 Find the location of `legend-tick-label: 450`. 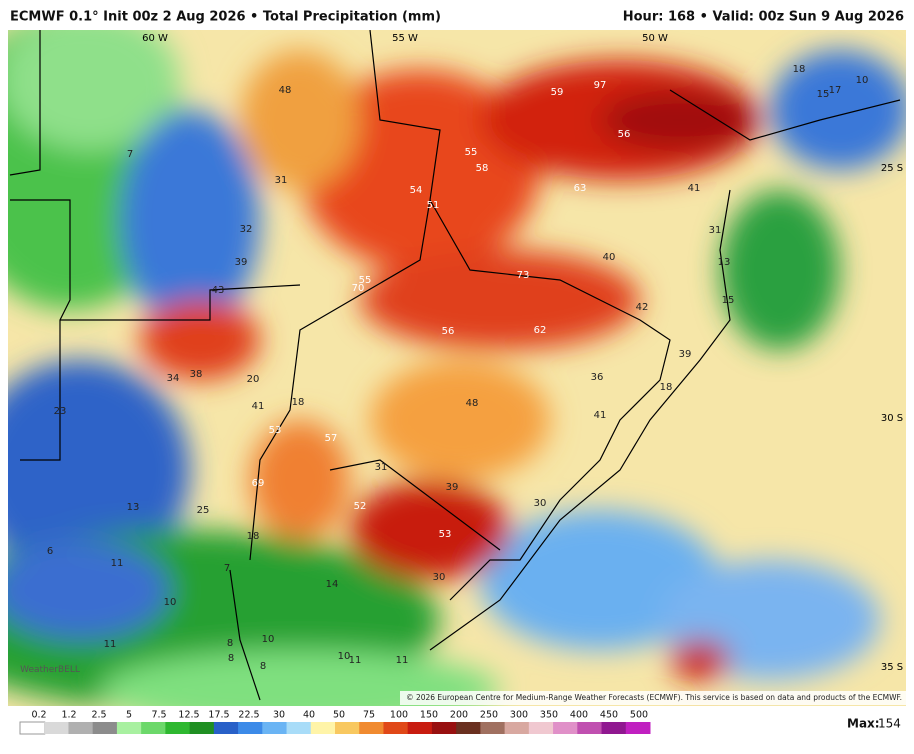

legend-tick-label: 450 is located at coordinates (609, 715).